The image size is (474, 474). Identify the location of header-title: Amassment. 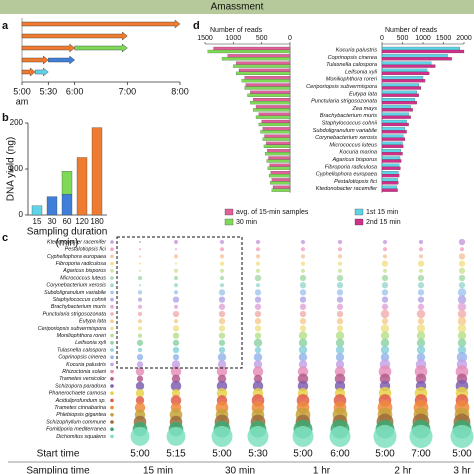
(237, 7).